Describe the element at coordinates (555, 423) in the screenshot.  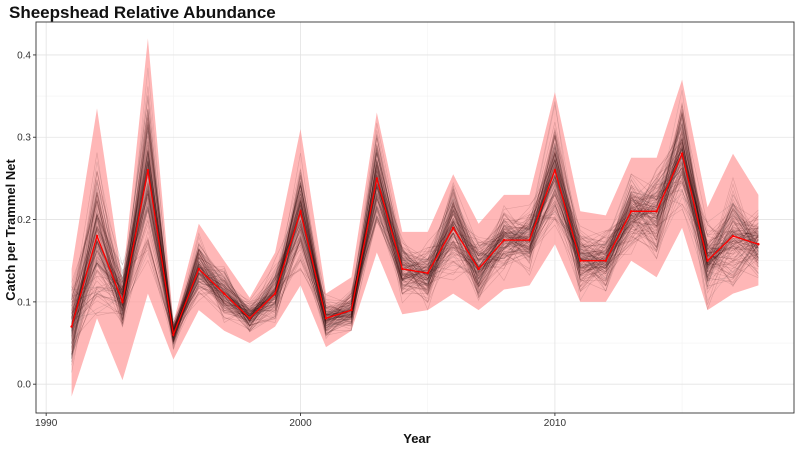
I see `x-tick-label: 2010` at that location.